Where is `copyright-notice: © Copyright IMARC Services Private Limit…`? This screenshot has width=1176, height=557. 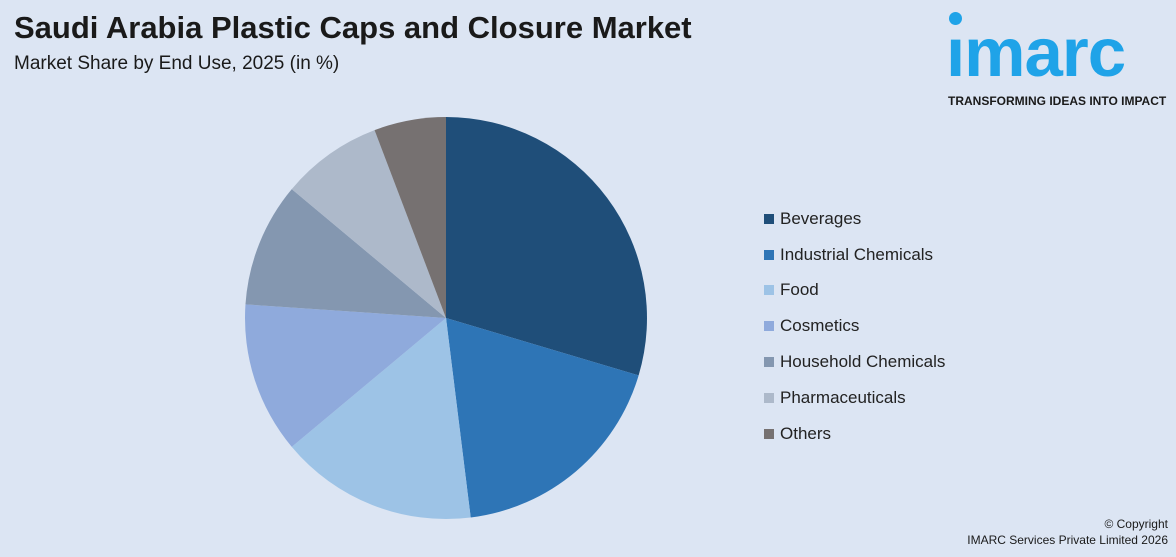
copyright-notice: © Copyright IMARC Services Private Limit… is located at coordinates (1067, 532).